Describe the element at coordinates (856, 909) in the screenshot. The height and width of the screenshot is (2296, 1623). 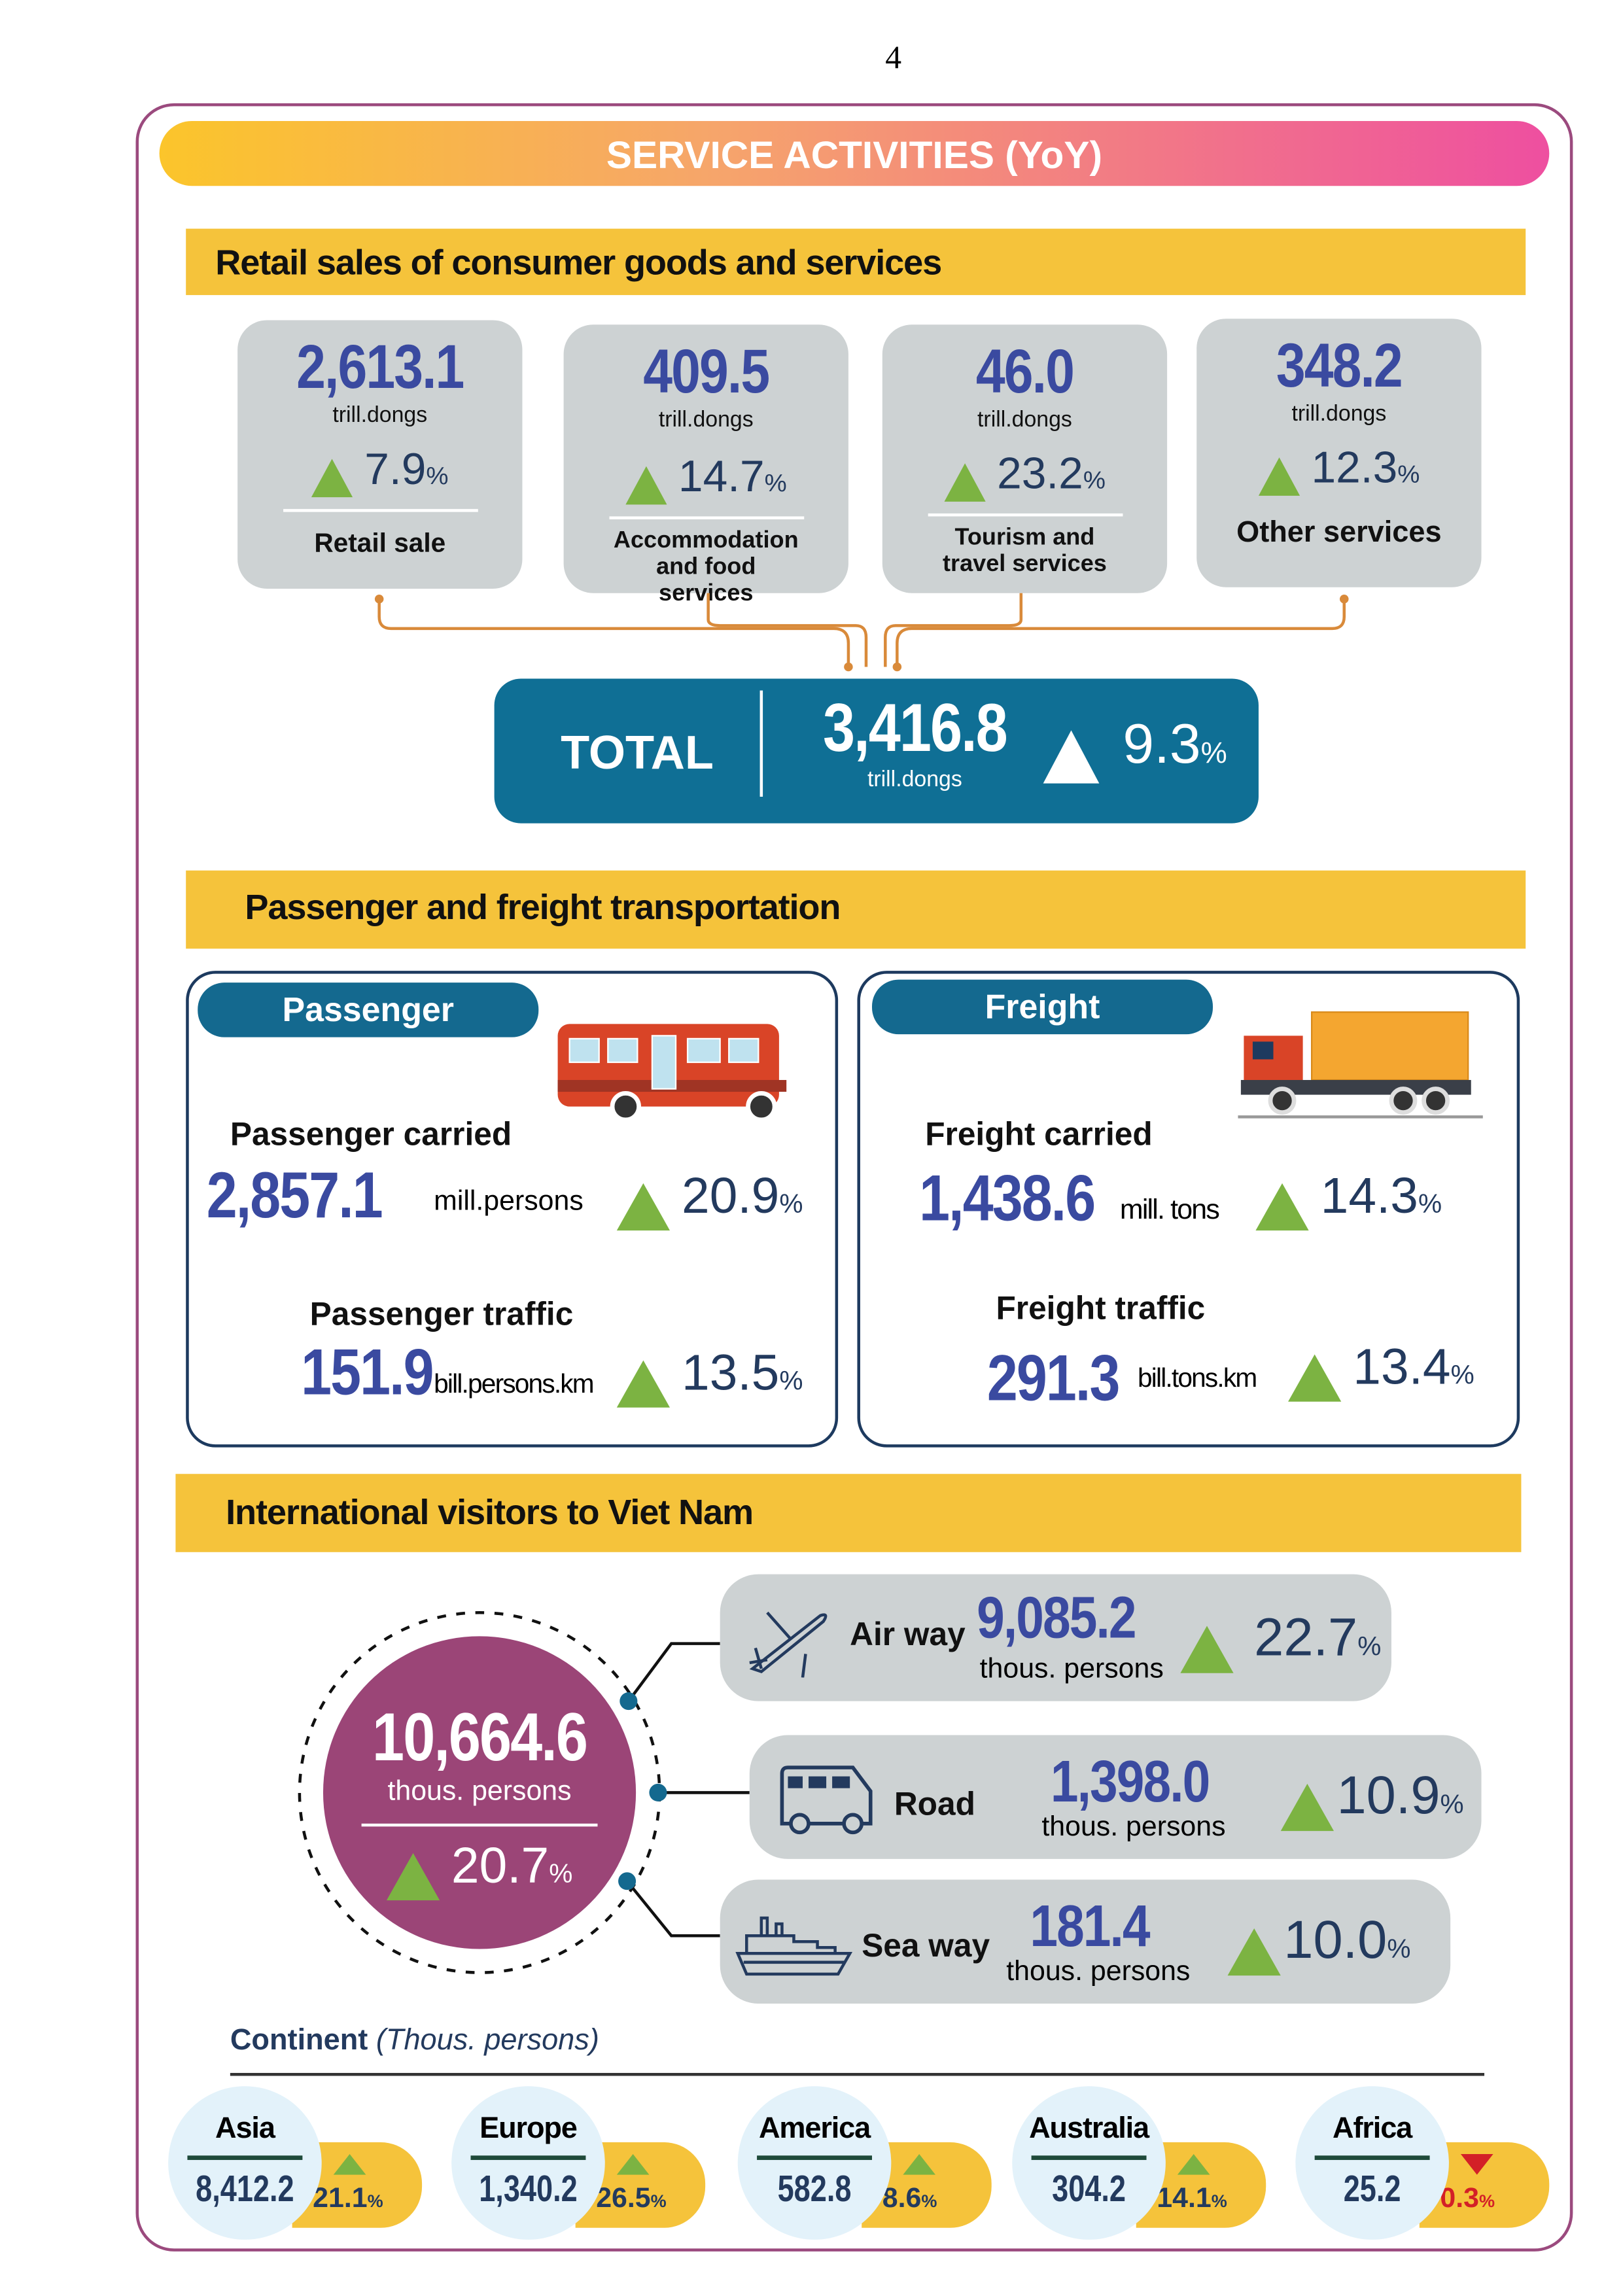
I see `section-transport-title: Passenger and freight transportation` at that location.